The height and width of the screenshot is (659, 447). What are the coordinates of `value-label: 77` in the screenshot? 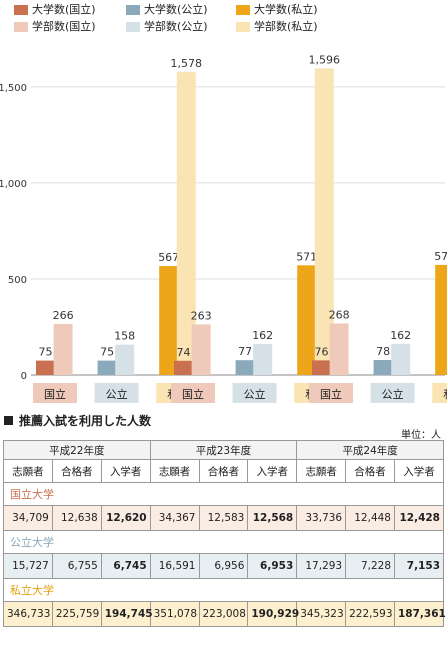 It's located at (245, 351).